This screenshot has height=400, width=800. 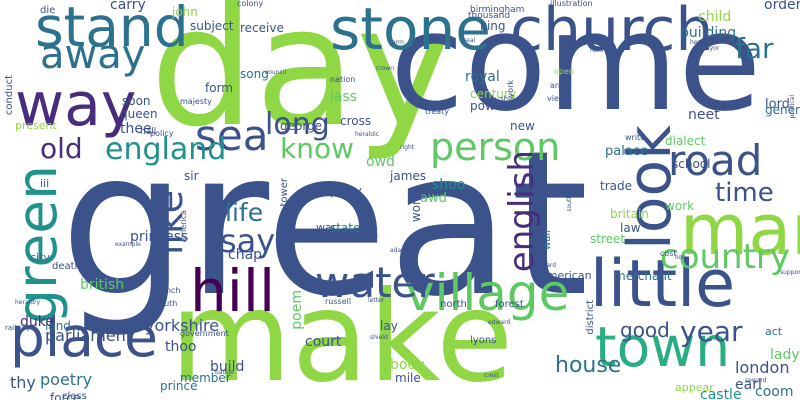 I want to click on cloud-word: southern, so click(x=569, y=198).